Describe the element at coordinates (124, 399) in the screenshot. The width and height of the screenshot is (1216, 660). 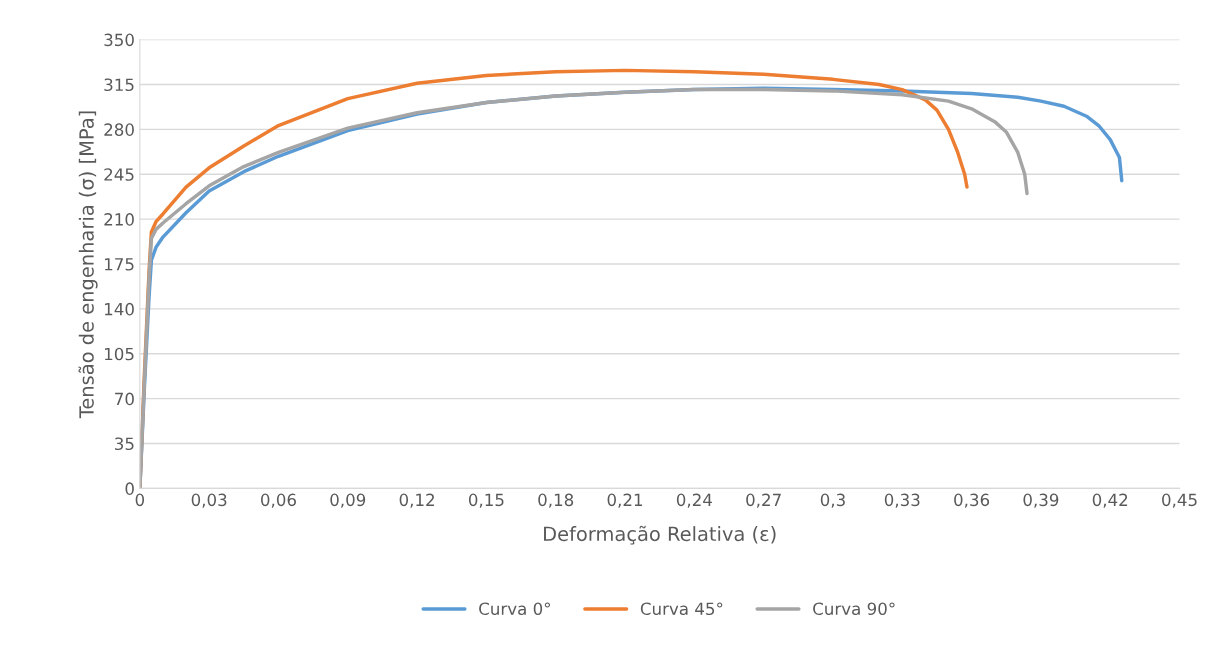
I see `y-tick-label: 70` at that location.